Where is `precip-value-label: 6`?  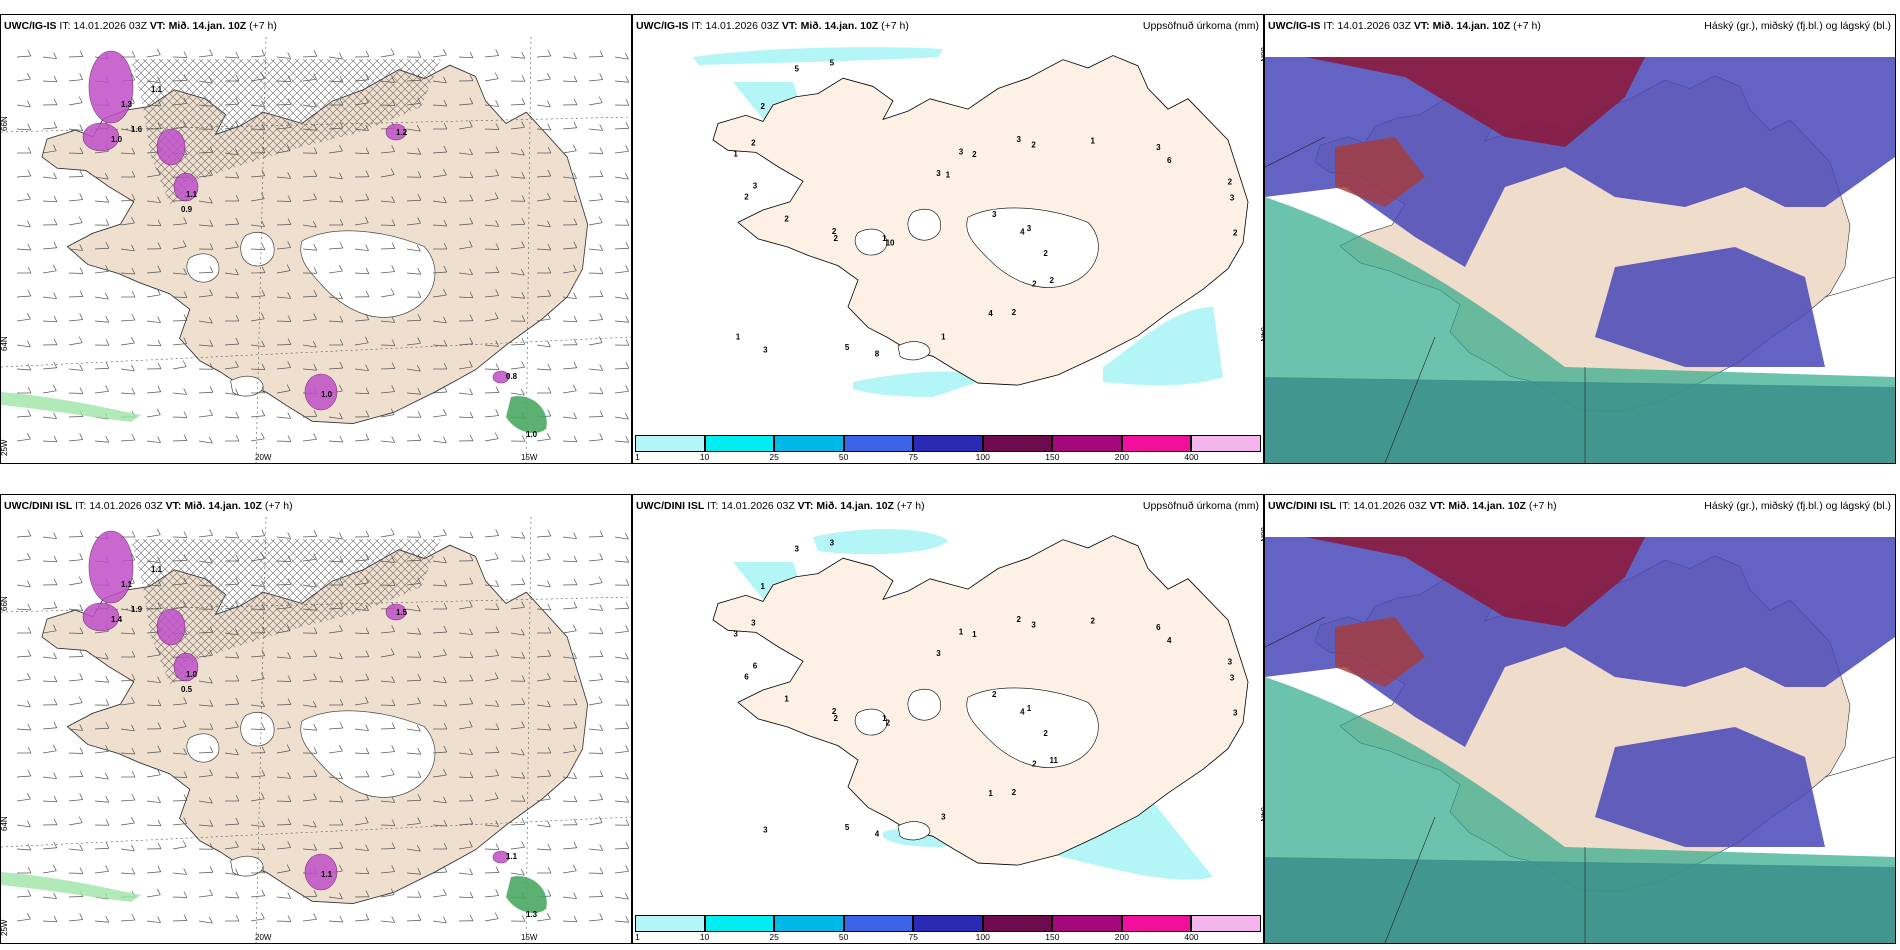 precip-value-label: 6 is located at coordinates (1169, 160).